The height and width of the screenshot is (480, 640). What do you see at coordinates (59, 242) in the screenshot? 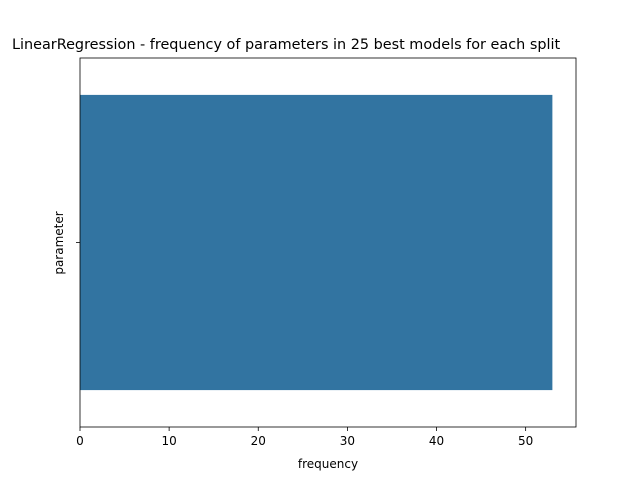
I see `y-axis-label: parameter` at bounding box center [59, 242].